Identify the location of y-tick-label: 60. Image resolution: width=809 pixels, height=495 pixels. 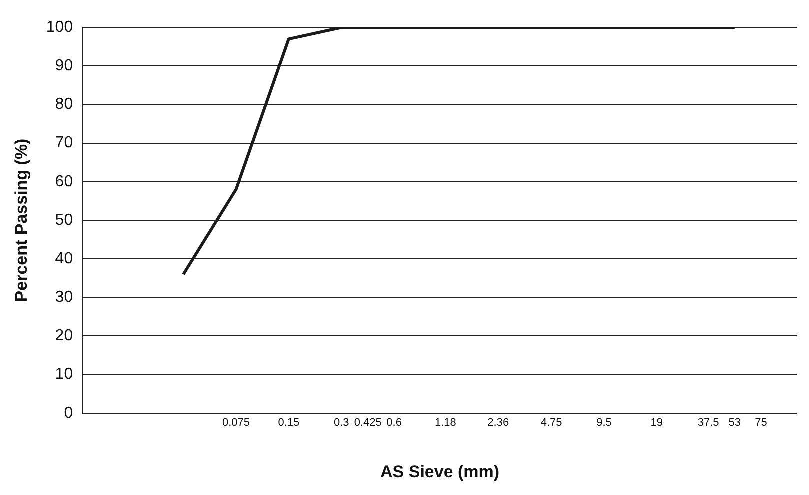
(64, 181).